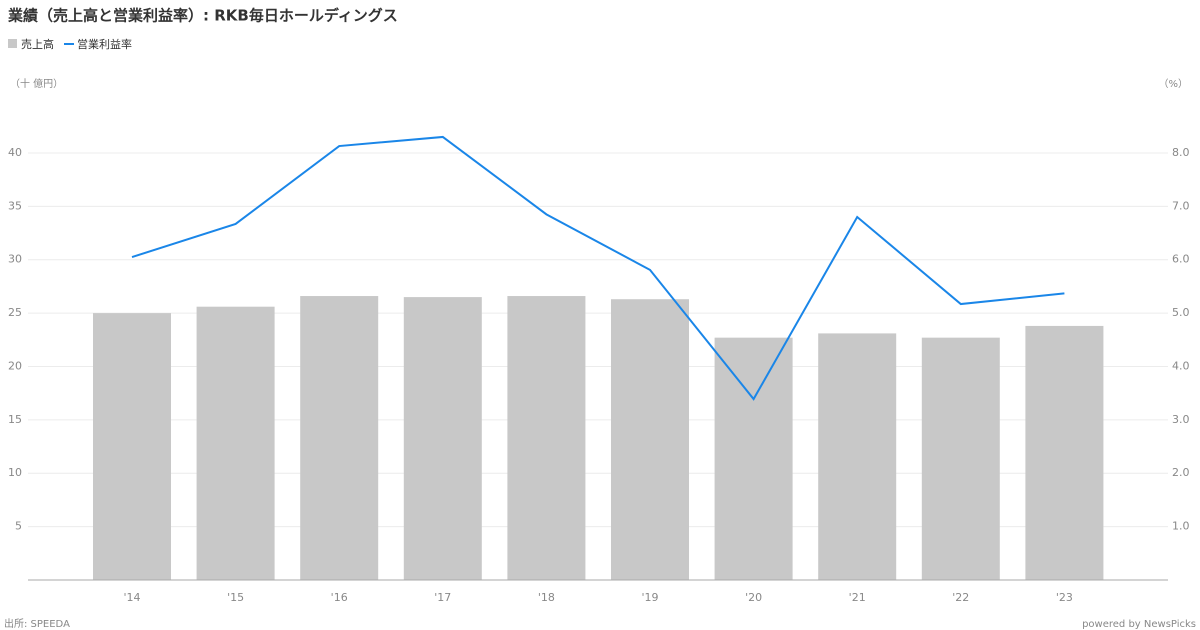  I want to click on y2-axis-label: （%）, so click(1173, 84).